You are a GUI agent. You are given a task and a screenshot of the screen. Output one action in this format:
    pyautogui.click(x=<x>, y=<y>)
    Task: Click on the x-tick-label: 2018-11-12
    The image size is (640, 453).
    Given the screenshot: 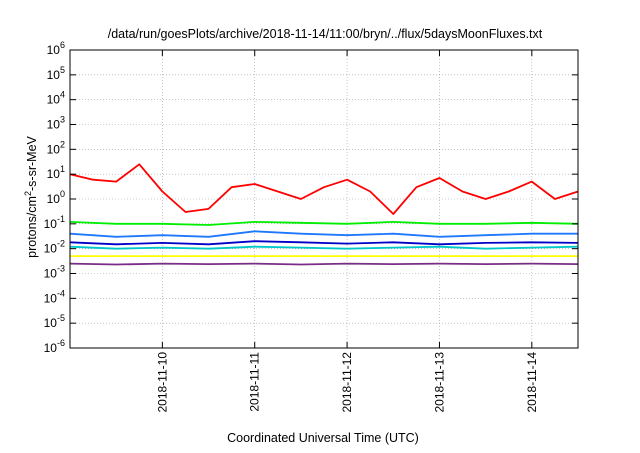 What is the action you would take?
    pyautogui.click(x=347, y=382)
    